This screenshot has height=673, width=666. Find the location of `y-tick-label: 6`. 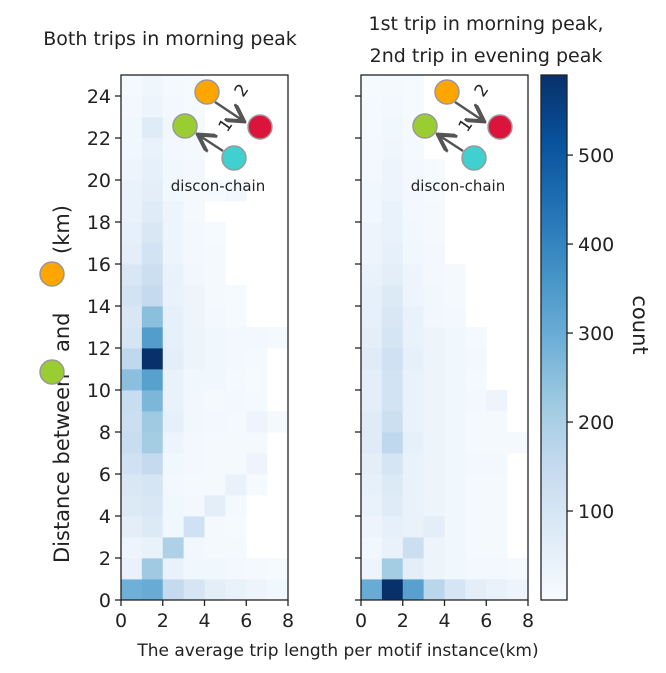

y-tick-label: 6 is located at coordinates (105, 475).